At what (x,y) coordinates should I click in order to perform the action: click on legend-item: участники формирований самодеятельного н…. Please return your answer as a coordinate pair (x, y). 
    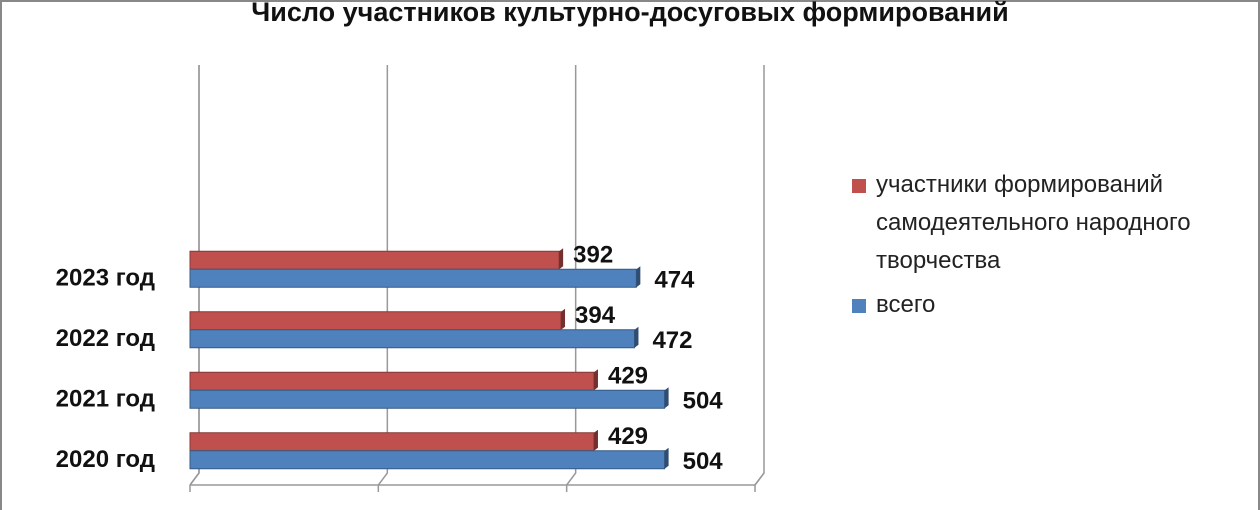
    Looking at the image, I should click on (1037, 223).